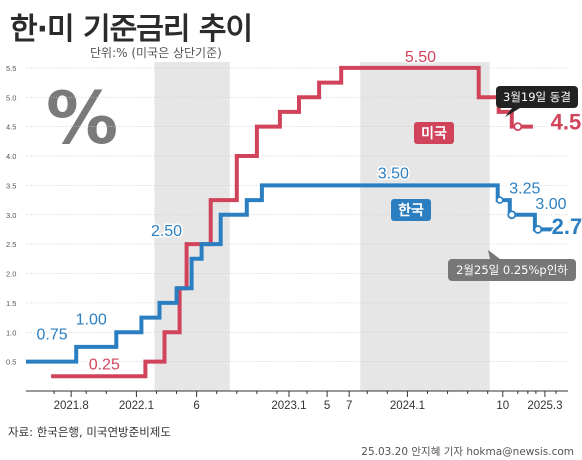  Describe the element at coordinates (550, 204) in the screenshot. I see `value-label: 3.00` at that location.